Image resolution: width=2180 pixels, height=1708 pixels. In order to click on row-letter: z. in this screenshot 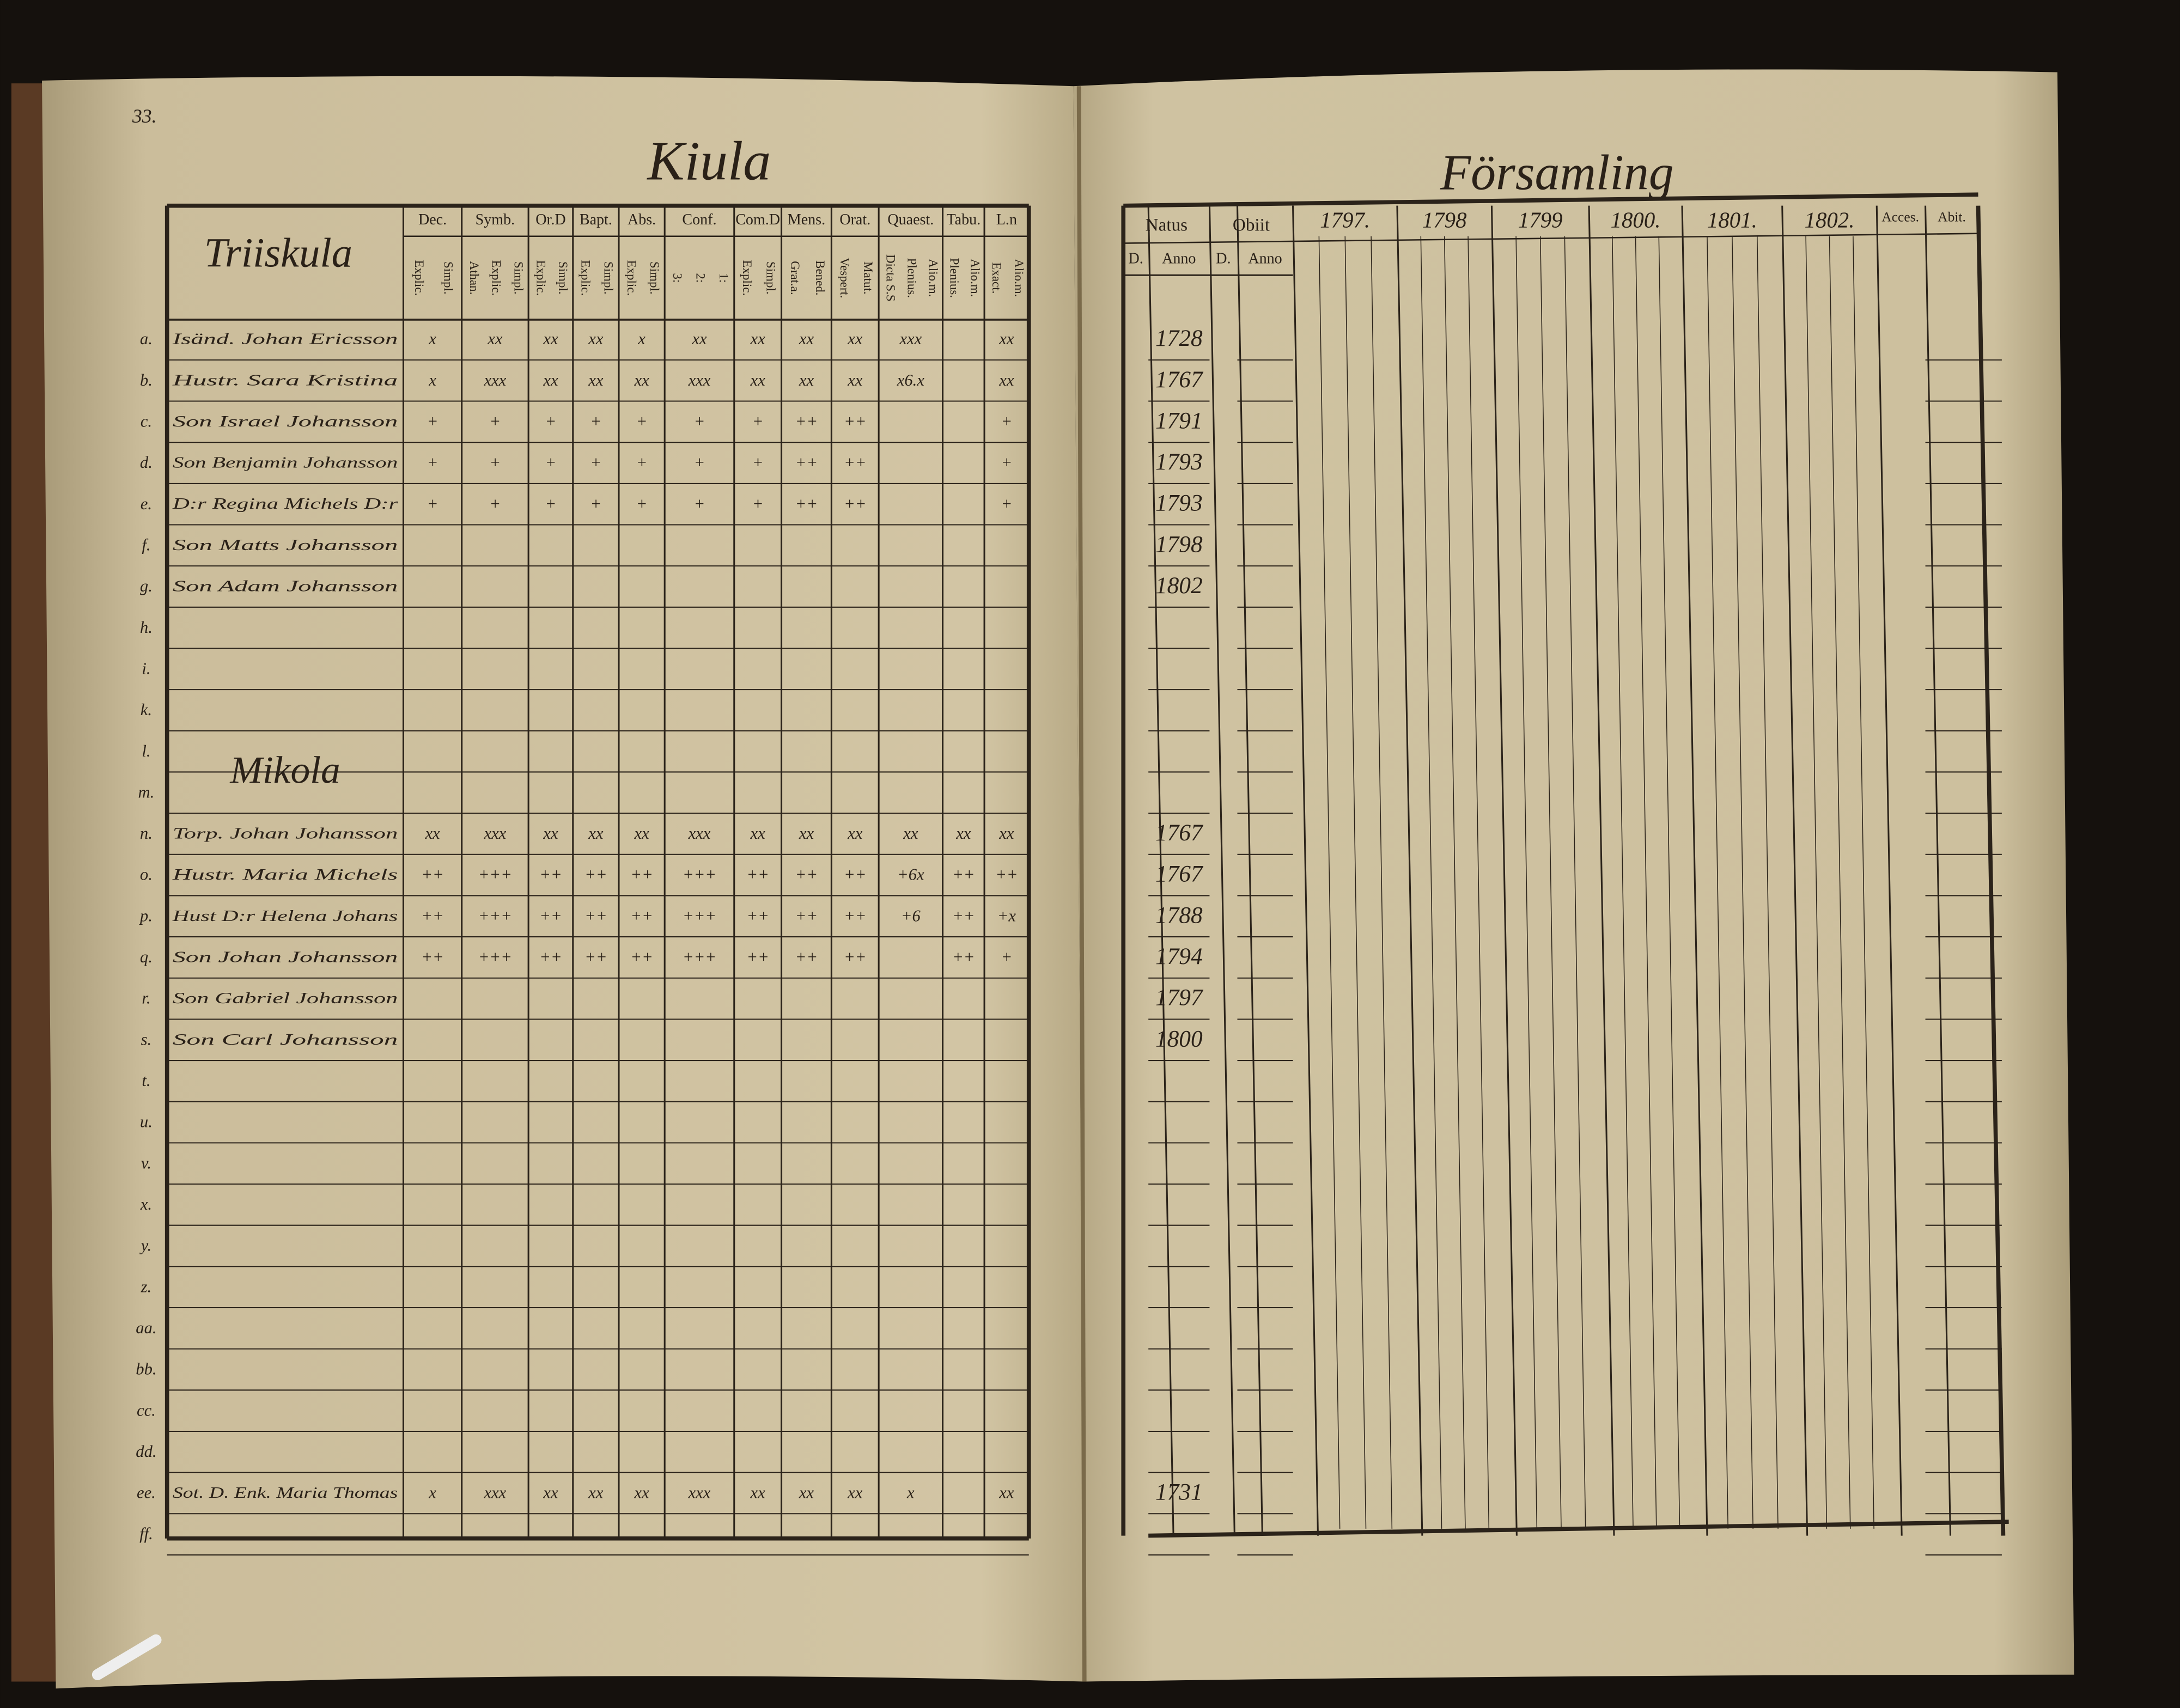, I will do `click(146, 1286)`.